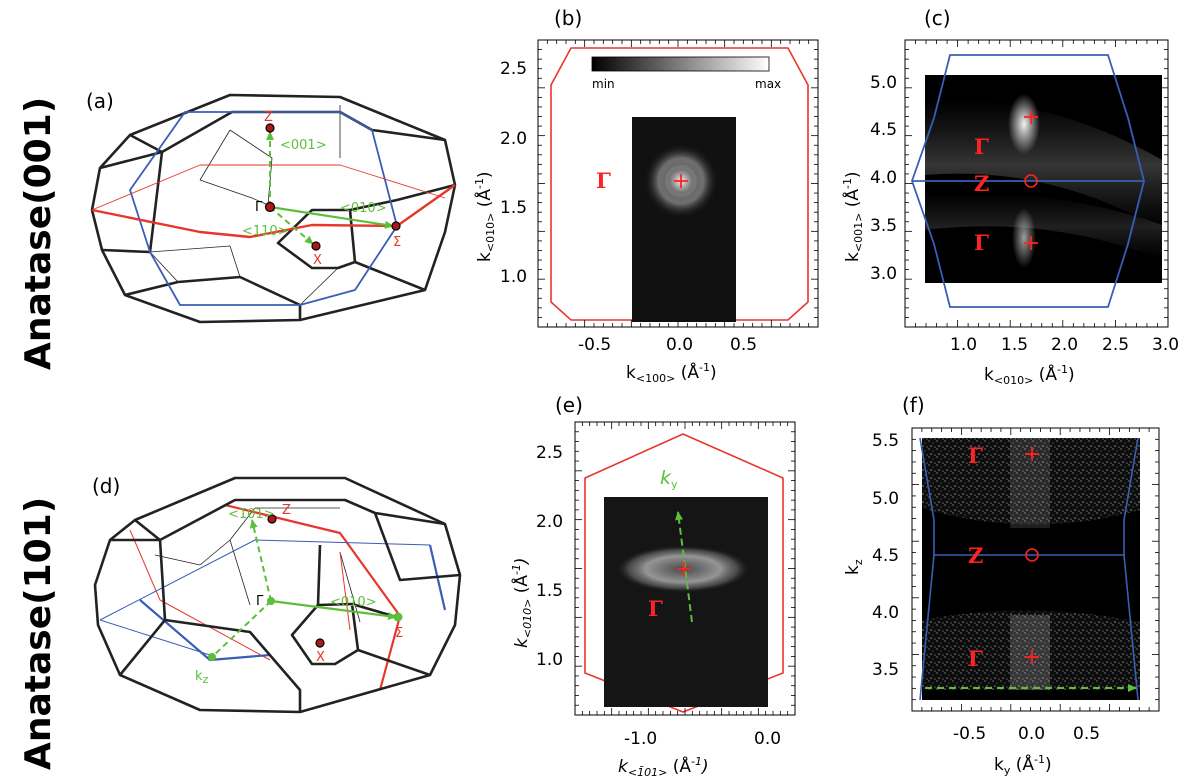 Image resolution: width=1184 pixels, height=782 pixels. What do you see at coordinates (669, 479) in the screenshot?
I see `panel-e-ky: ky` at bounding box center [669, 479].